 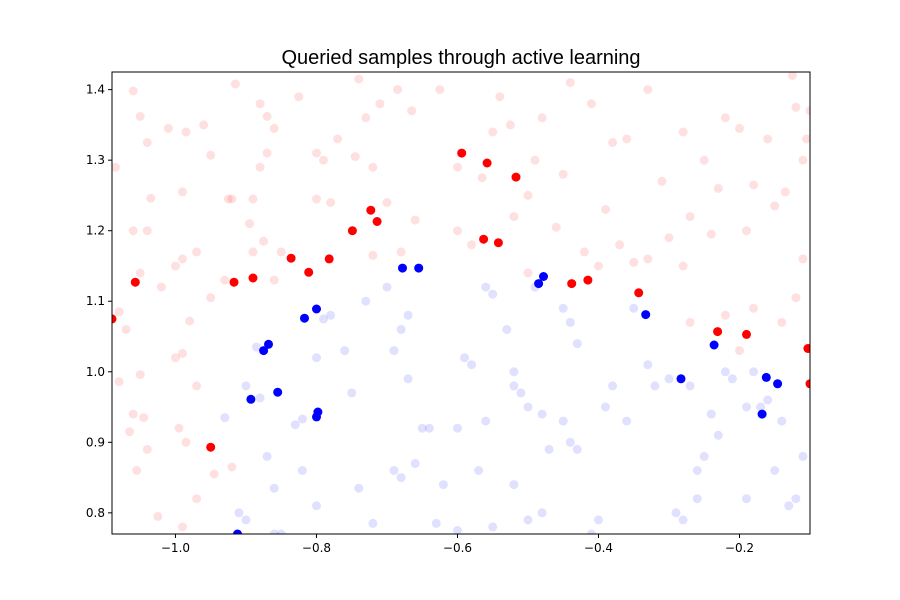 What do you see at coordinates (99, 301) in the screenshot?
I see `y-axis: 0.8 0.9 1.0 1.1 1.2 1.3 1.4` at bounding box center [99, 301].